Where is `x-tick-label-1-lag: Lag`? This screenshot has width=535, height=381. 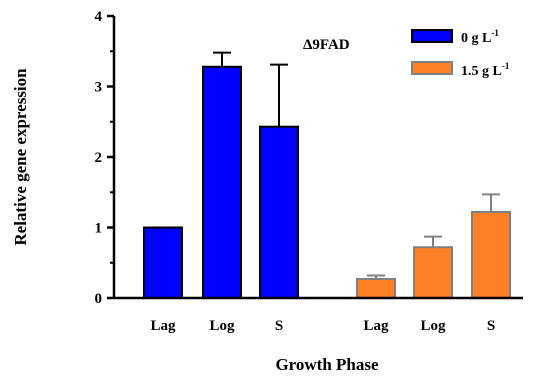 x-tick-label-1-lag: Lag is located at coordinates (163, 326).